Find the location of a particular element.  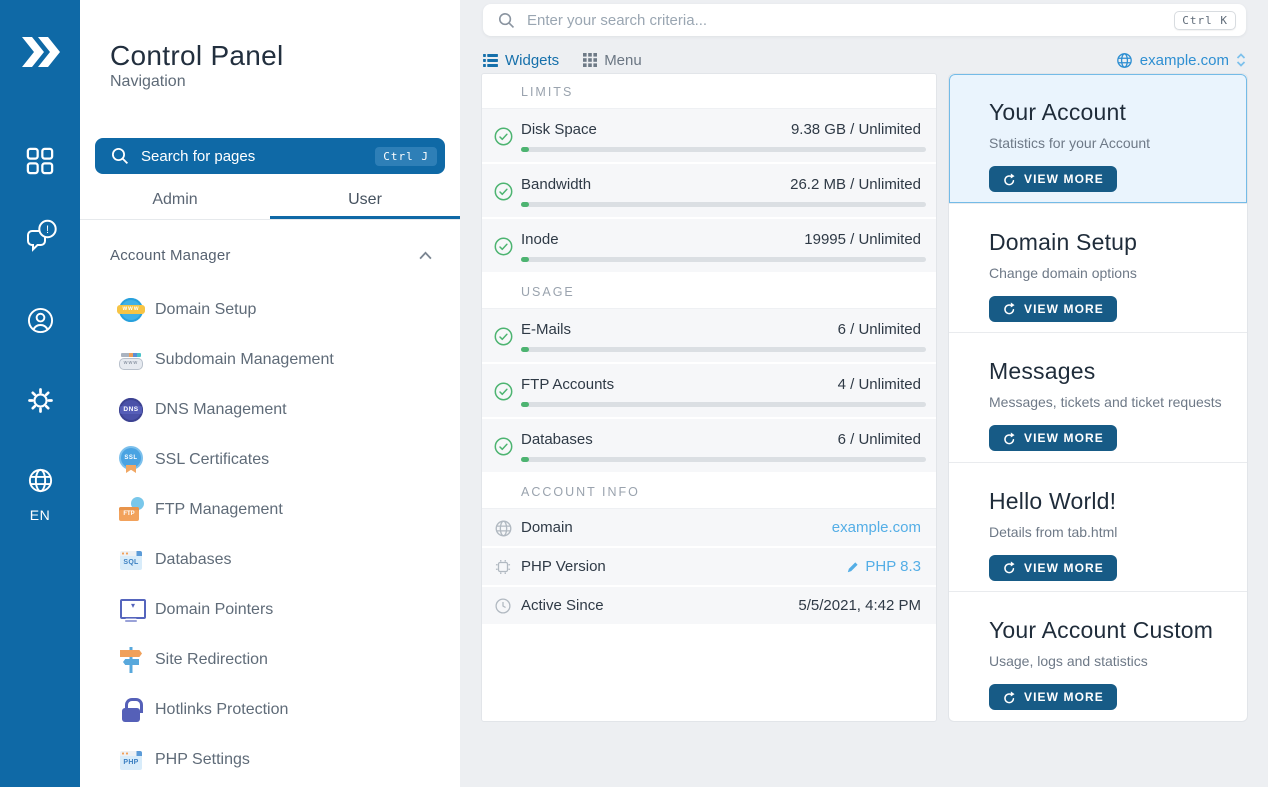

nav-item-databases: Databases is located at coordinates (270, 560).